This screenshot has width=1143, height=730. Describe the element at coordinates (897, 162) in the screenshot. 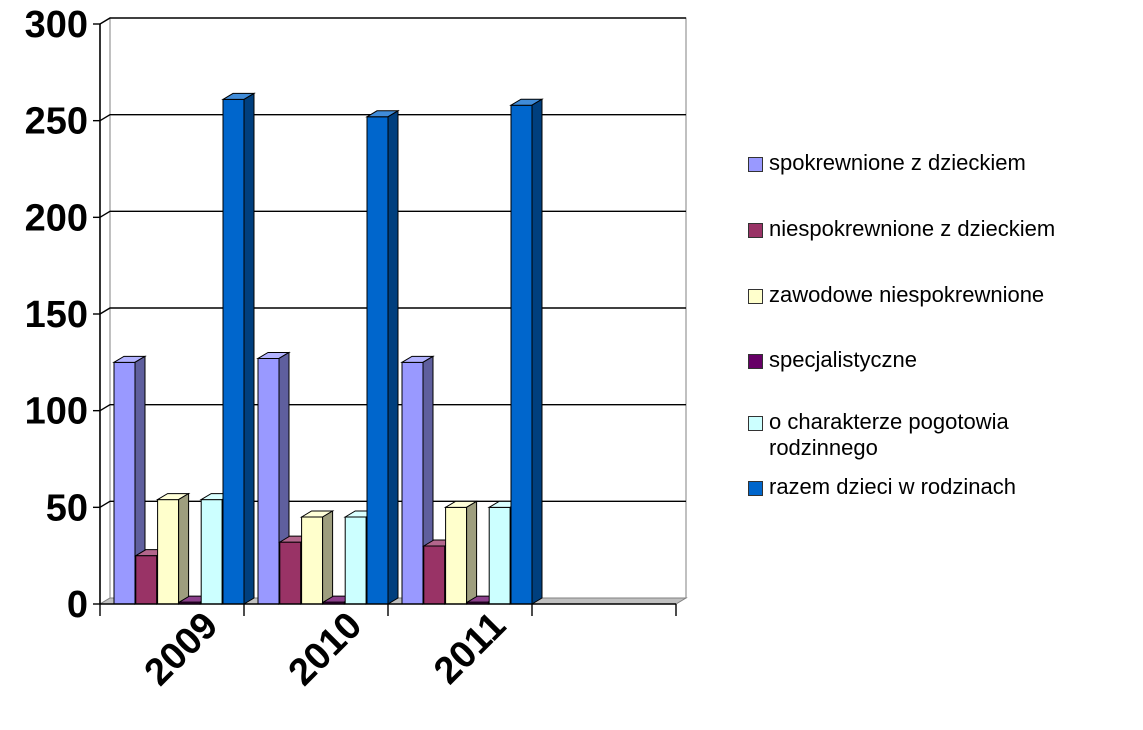

I see `legend-label: spokrewnione z dzieckiem` at that location.